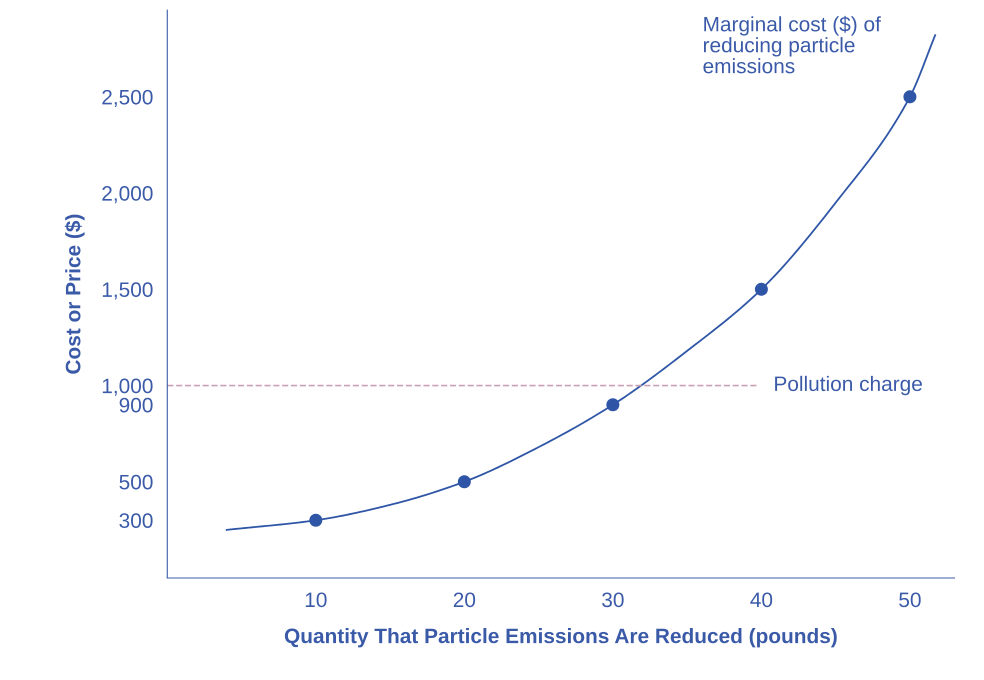  Describe the element at coordinates (127, 195) in the screenshot. I see `y-tick-label: 2,000` at that location.